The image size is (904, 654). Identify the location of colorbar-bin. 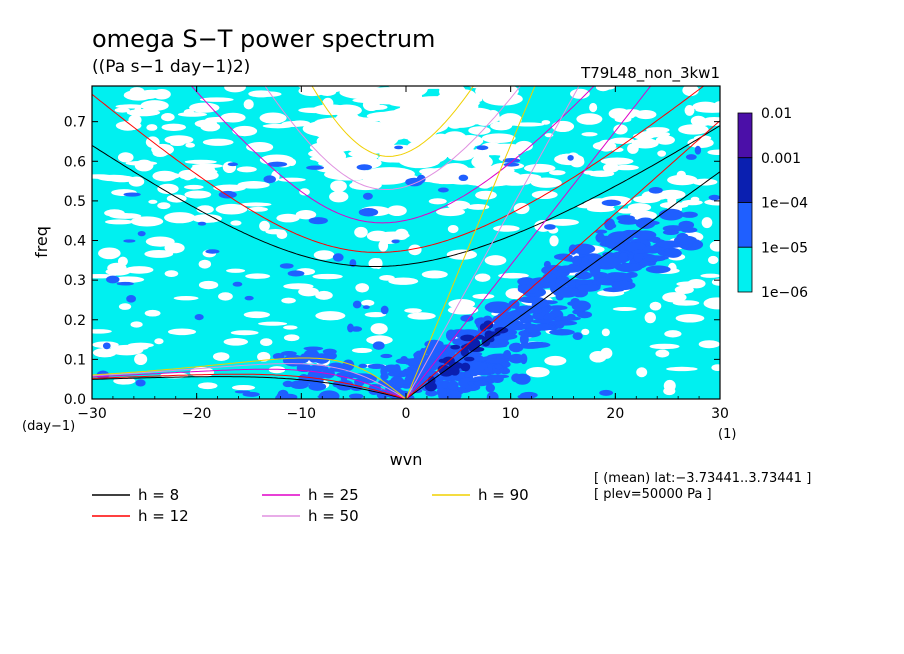
(745, 135).